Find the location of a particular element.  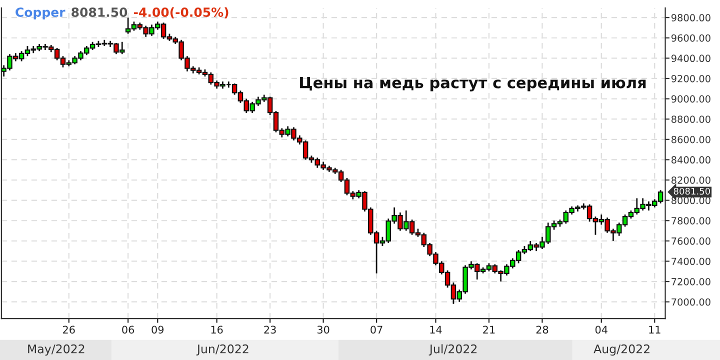

y-tick-label: 8000.00 is located at coordinates (690, 200).